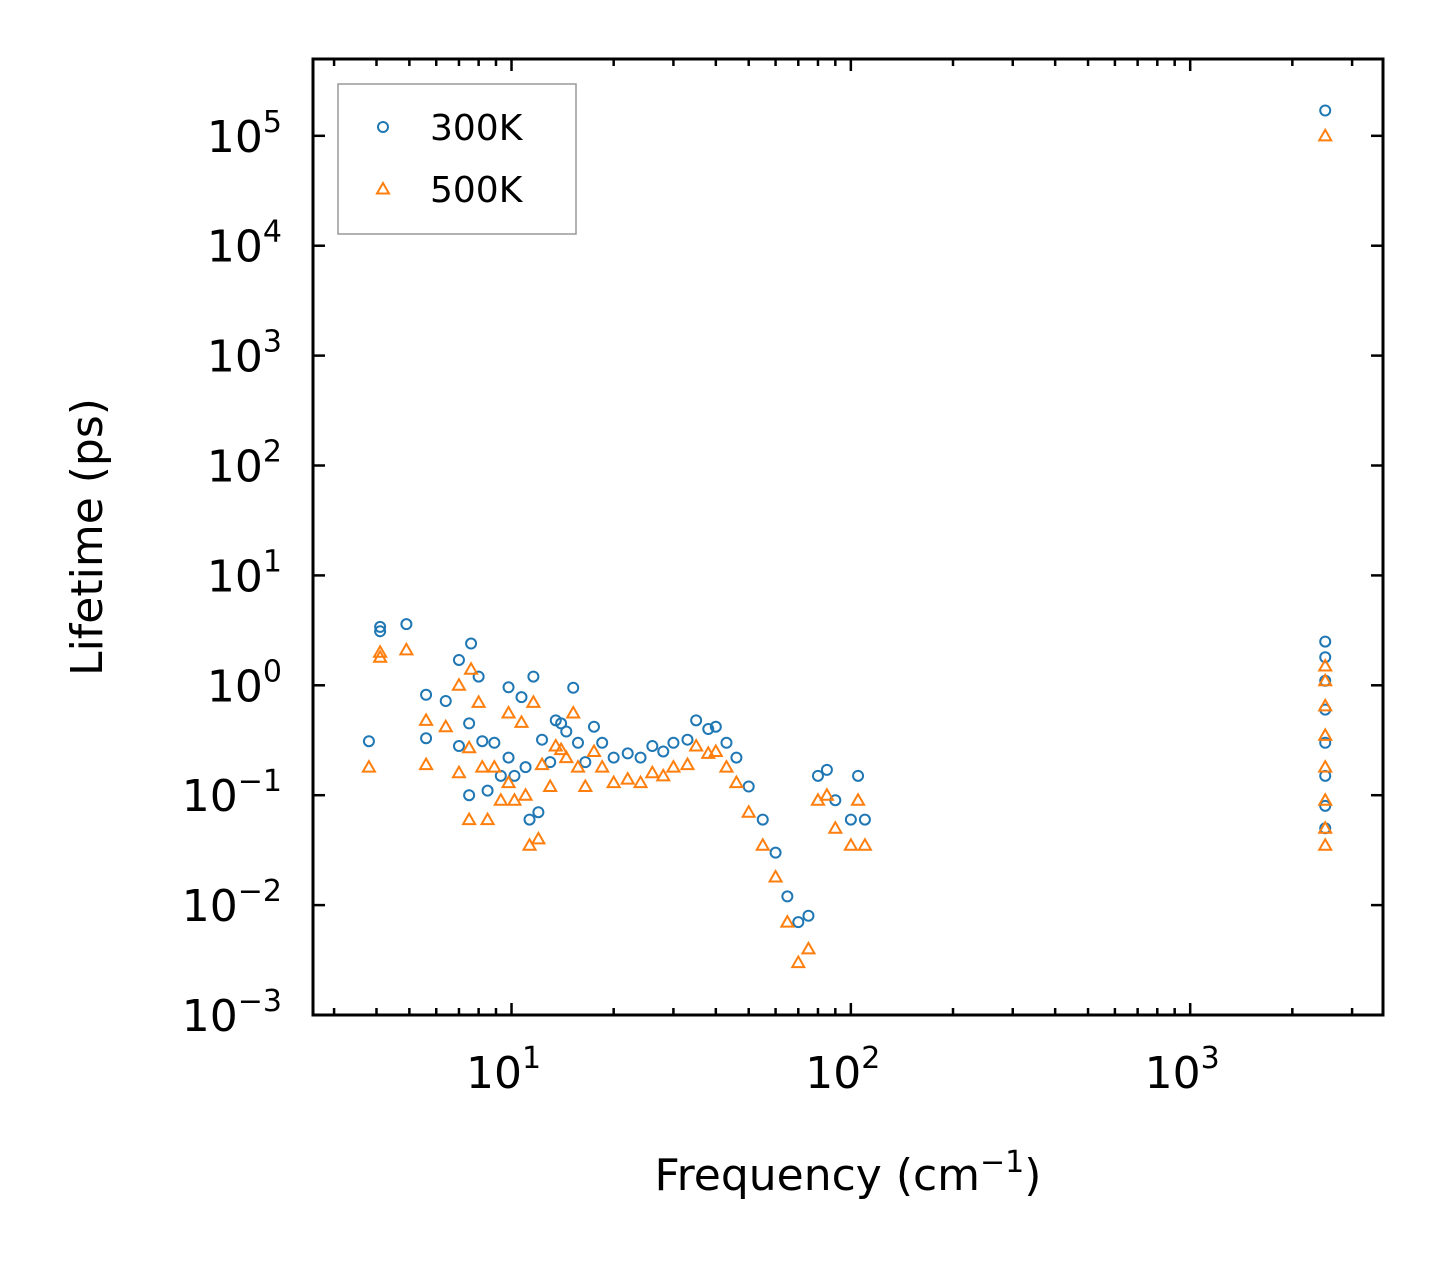 This screenshot has width=1442, height=1265. I want to click on legend-marker-500K, so click(383, 187).